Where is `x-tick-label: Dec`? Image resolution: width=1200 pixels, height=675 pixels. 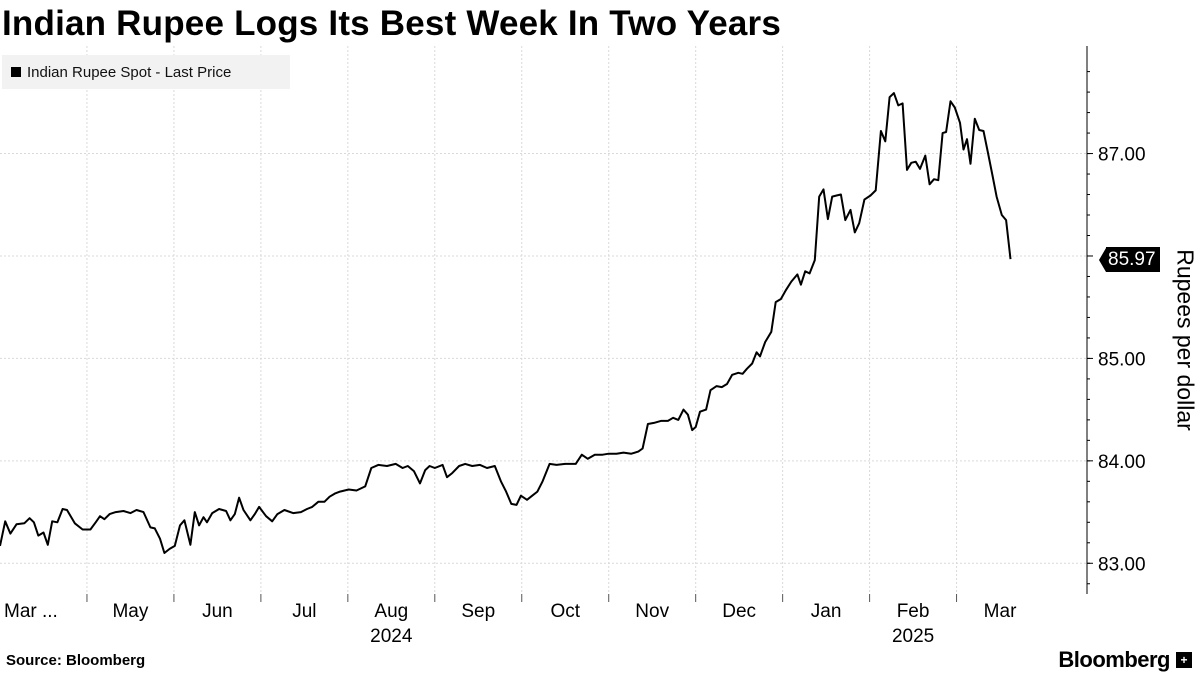 x-tick-label: Dec is located at coordinates (739, 611).